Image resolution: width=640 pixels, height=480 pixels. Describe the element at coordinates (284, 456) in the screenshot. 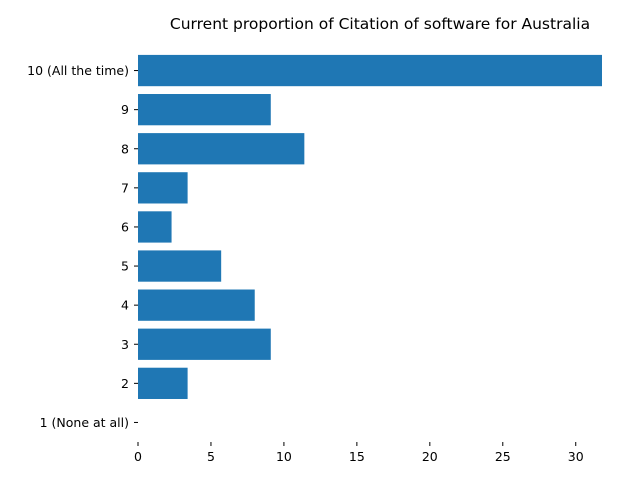

I see `x-tick-label: 10` at that location.